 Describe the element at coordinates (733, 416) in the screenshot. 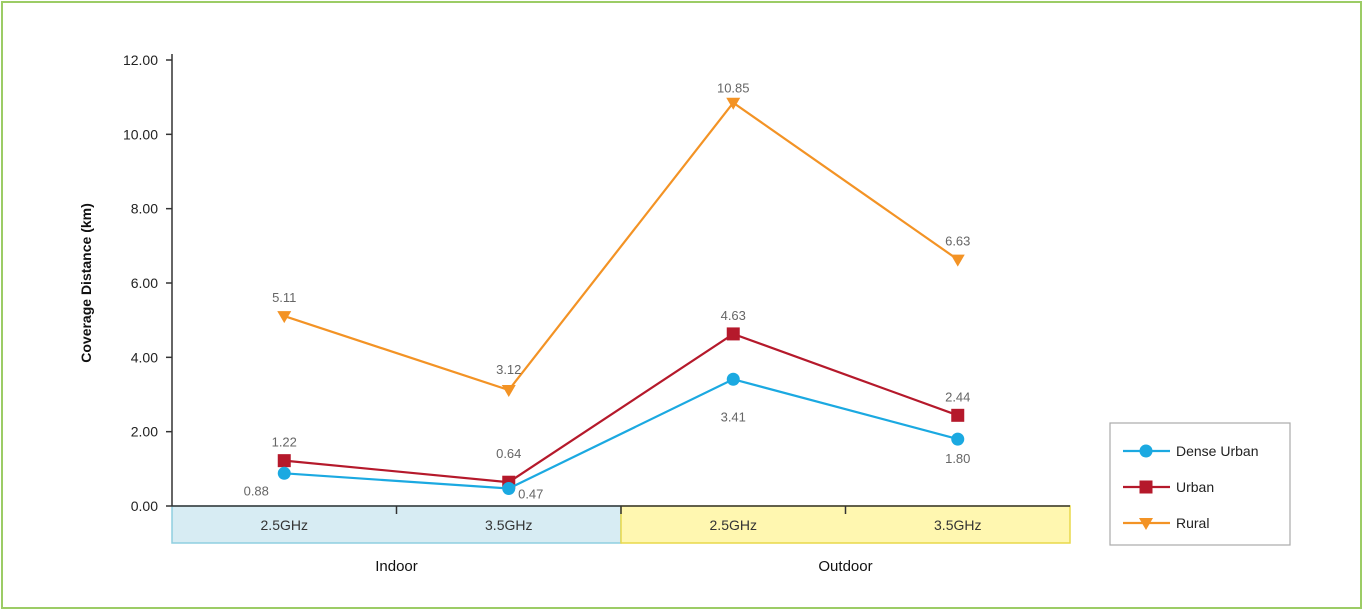

I see `data-label-dense-urban: 3.41` at that location.